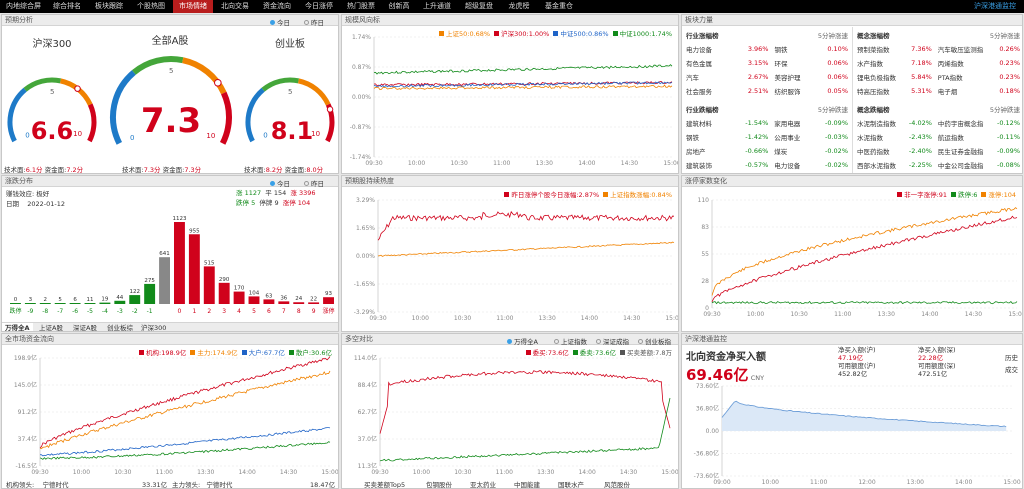 The image size is (1024, 489). Describe the element at coordinates (277, 6) in the screenshot. I see `top-tab-6: 资金流向` at that location.